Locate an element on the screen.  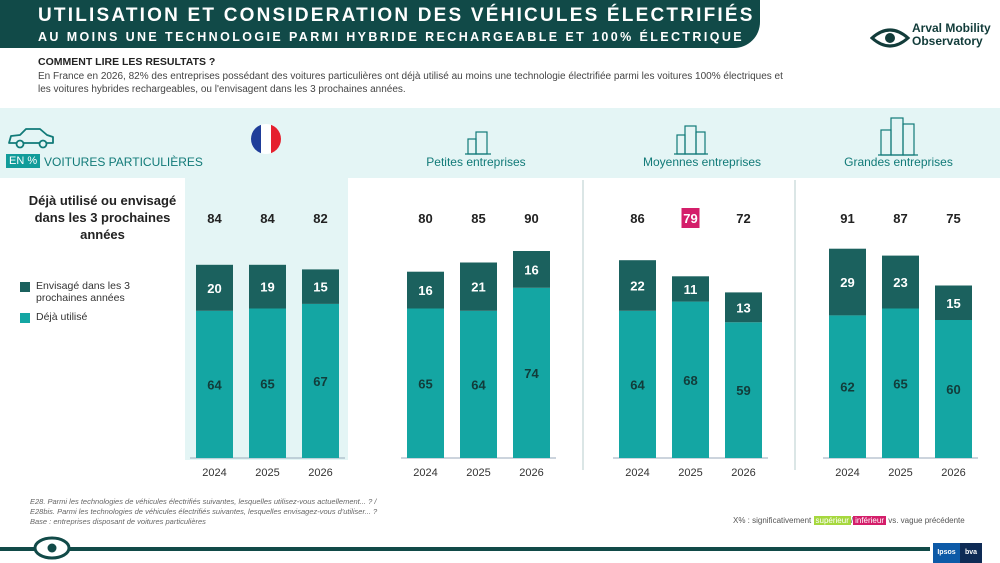
header-band is located at coordinates (380, 24).